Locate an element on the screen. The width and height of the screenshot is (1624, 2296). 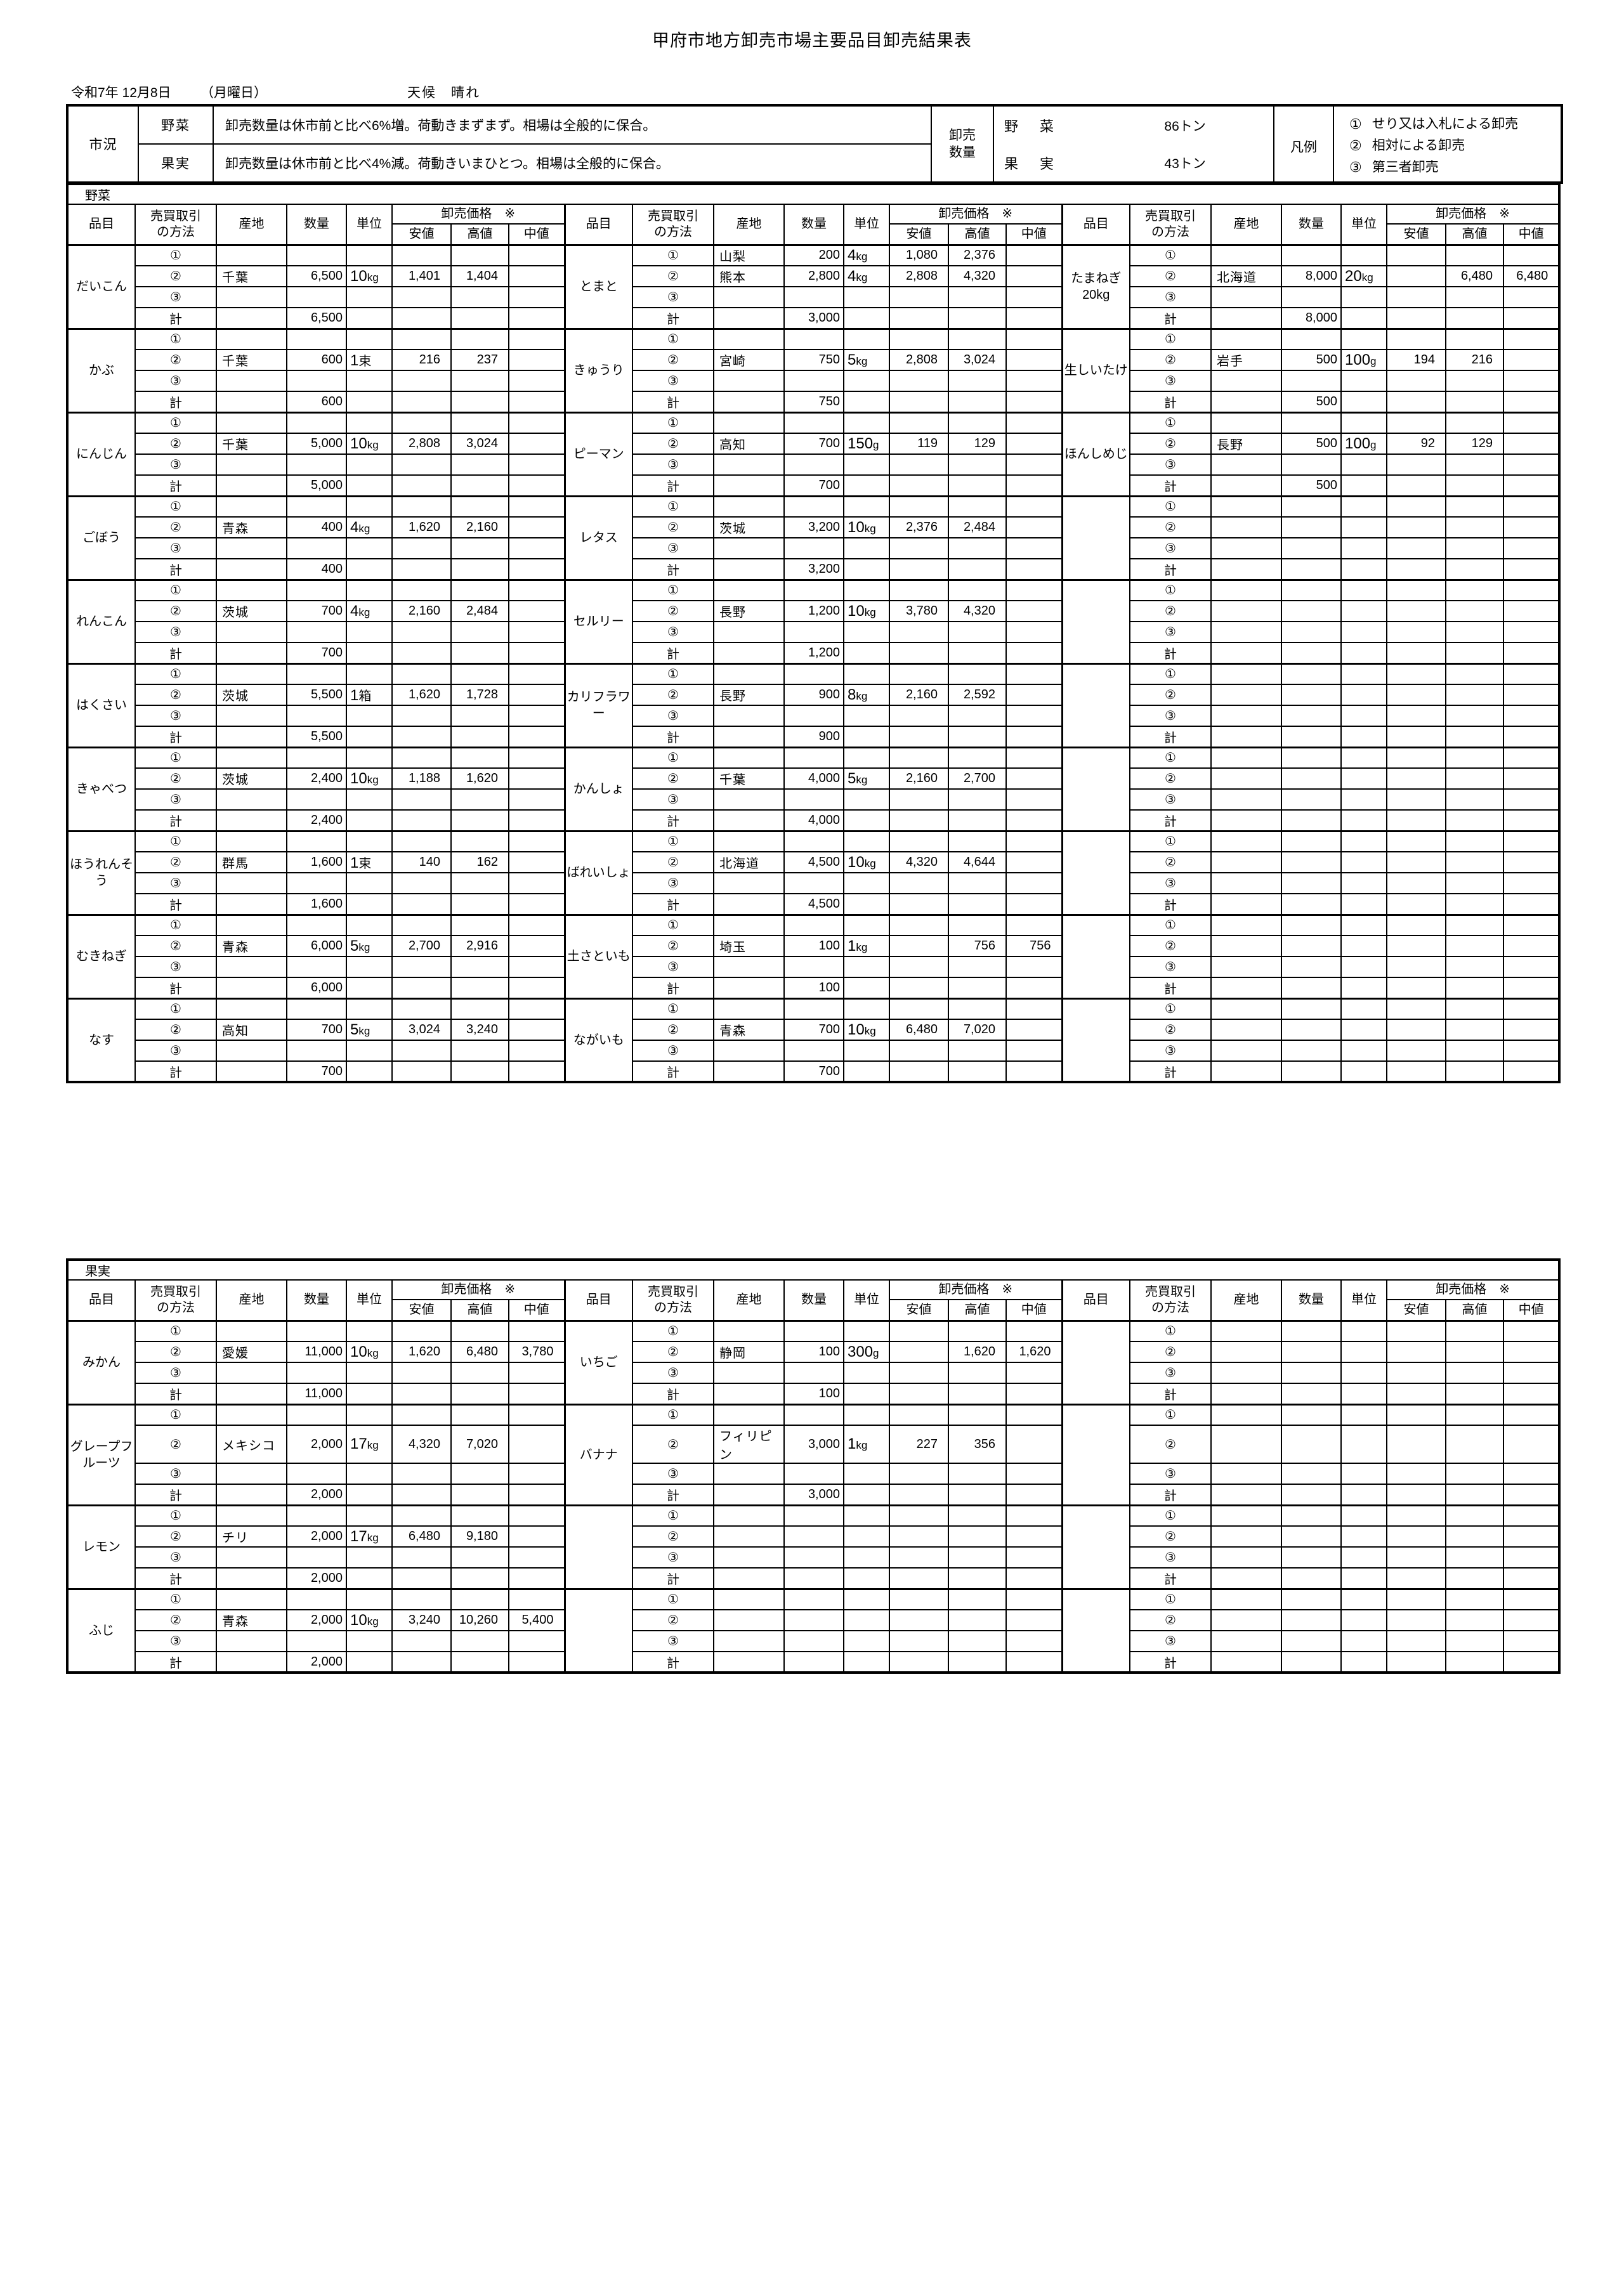
price-high-cell: 3,240 is located at coordinates (480, 1030).